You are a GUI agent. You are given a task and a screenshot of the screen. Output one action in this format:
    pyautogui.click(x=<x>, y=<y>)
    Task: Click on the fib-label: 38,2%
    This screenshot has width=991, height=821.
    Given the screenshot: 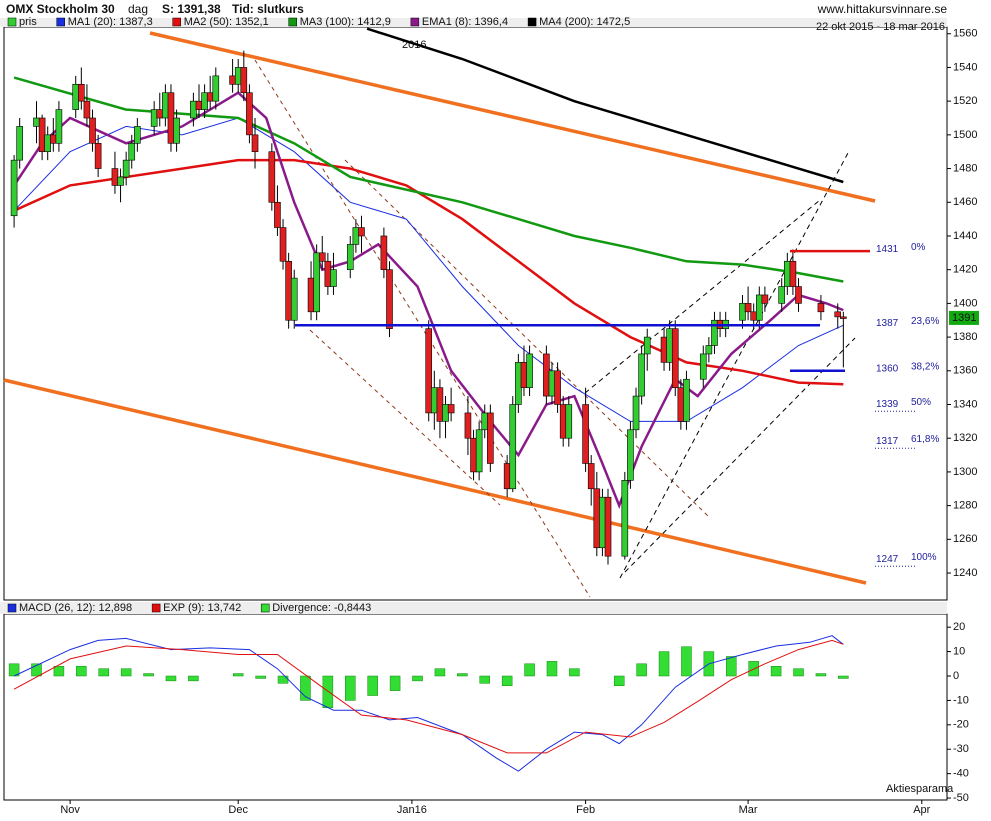 What is the action you would take?
    pyautogui.click(x=925, y=366)
    